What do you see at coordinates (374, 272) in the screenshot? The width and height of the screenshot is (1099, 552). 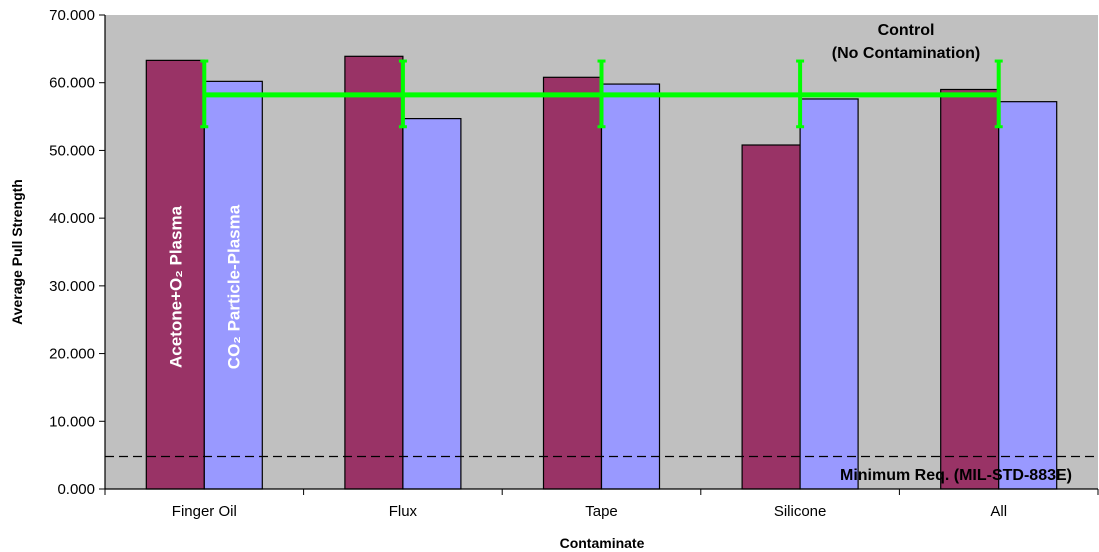 I see `bar-acetone-o2-plasma-flux` at bounding box center [374, 272].